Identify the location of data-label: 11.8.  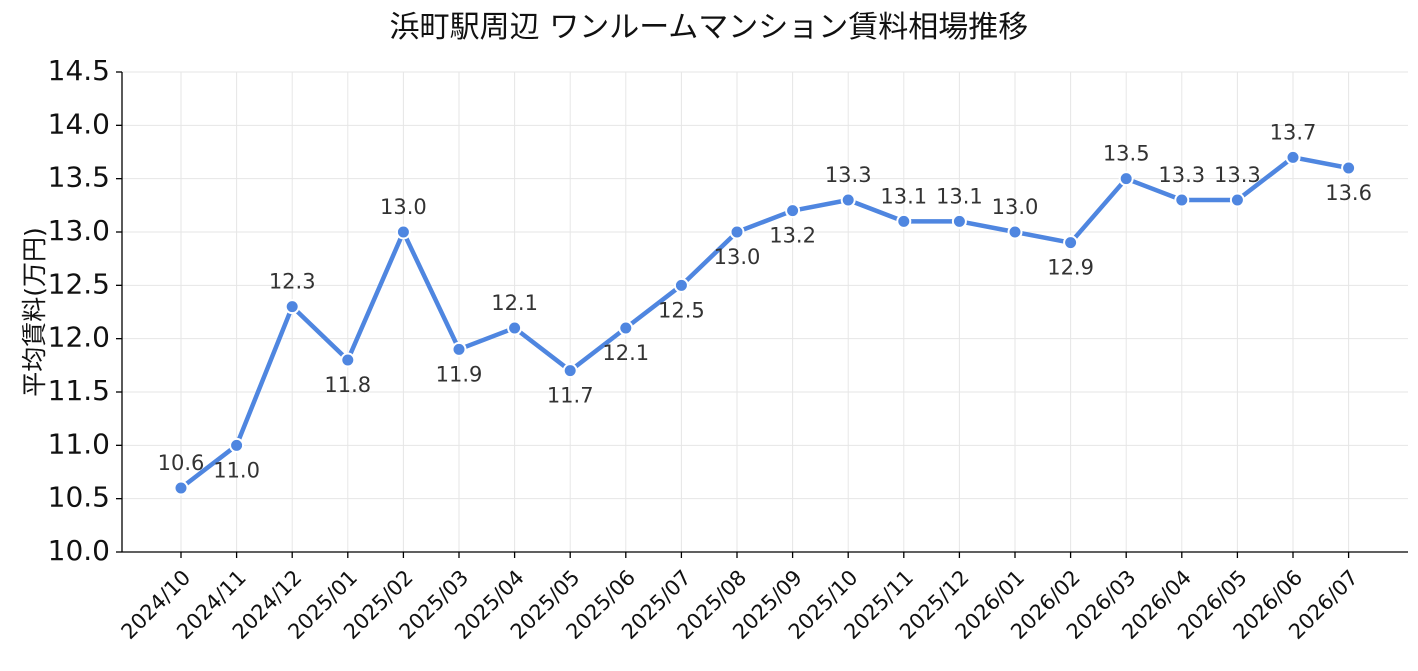
(347, 385).